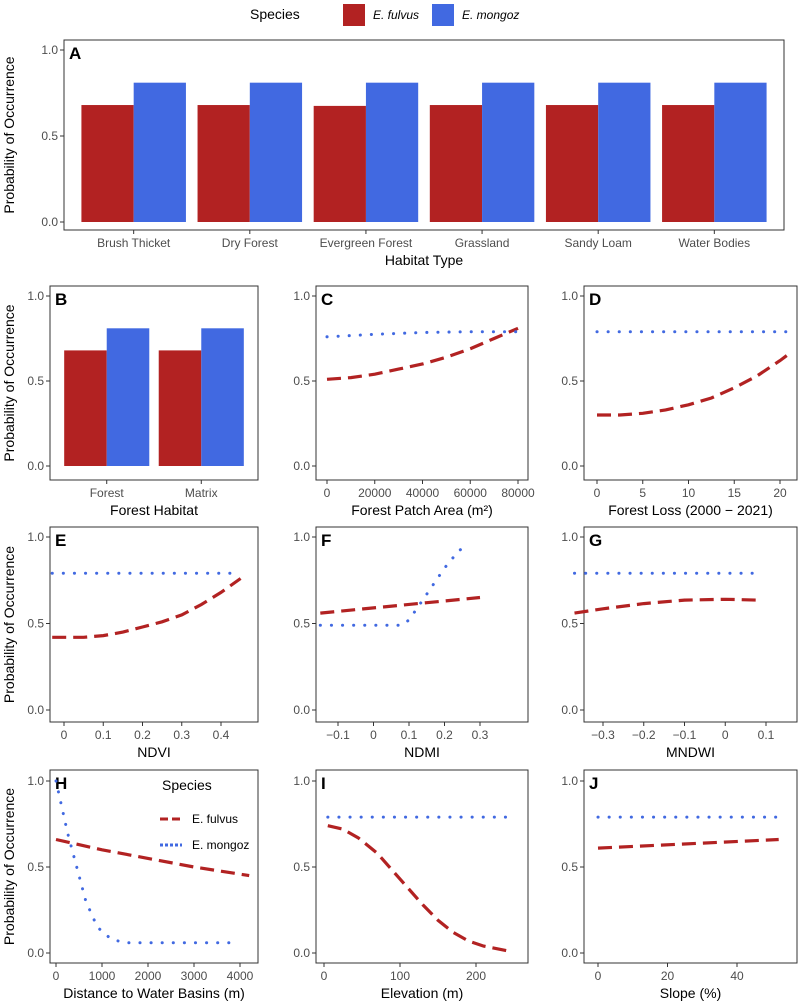 Image resolution: width=802 pixels, height=1006 pixels. I want to click on x-tick-label: 1000, so click(102, 976).